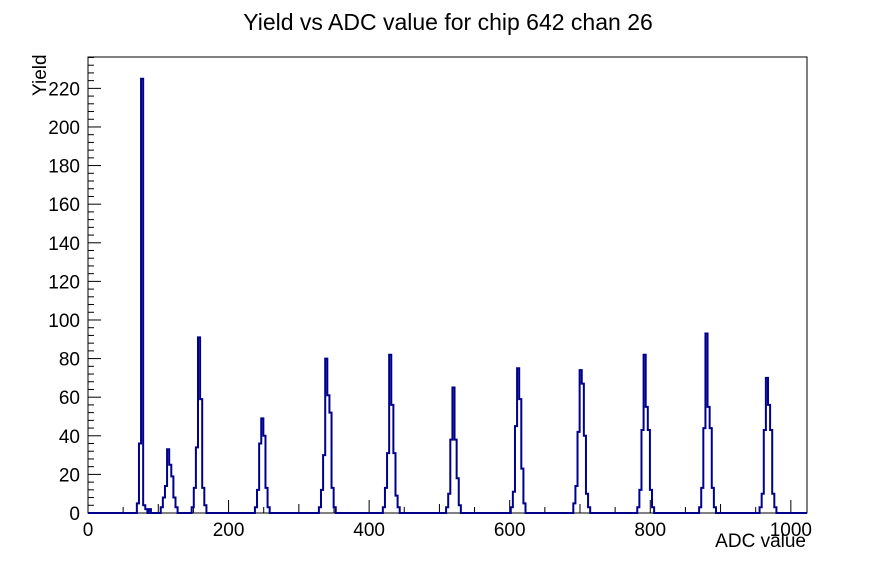 The height and width of the screenshot is (572, 896). What do you see at coordinates (69, 475) in the screenshot?
I see `y-tick-label: 20` at bounding box center [69, 475].